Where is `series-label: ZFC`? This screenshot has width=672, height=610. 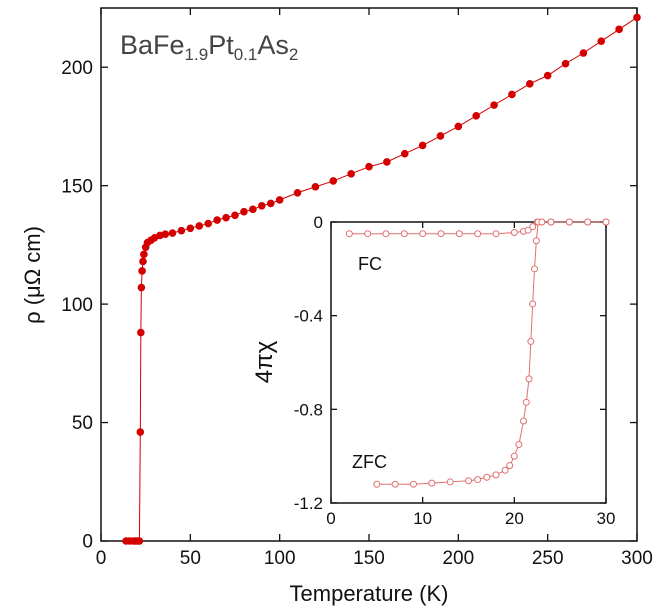 series-label: ZFC is located at coordinates (369, 462).